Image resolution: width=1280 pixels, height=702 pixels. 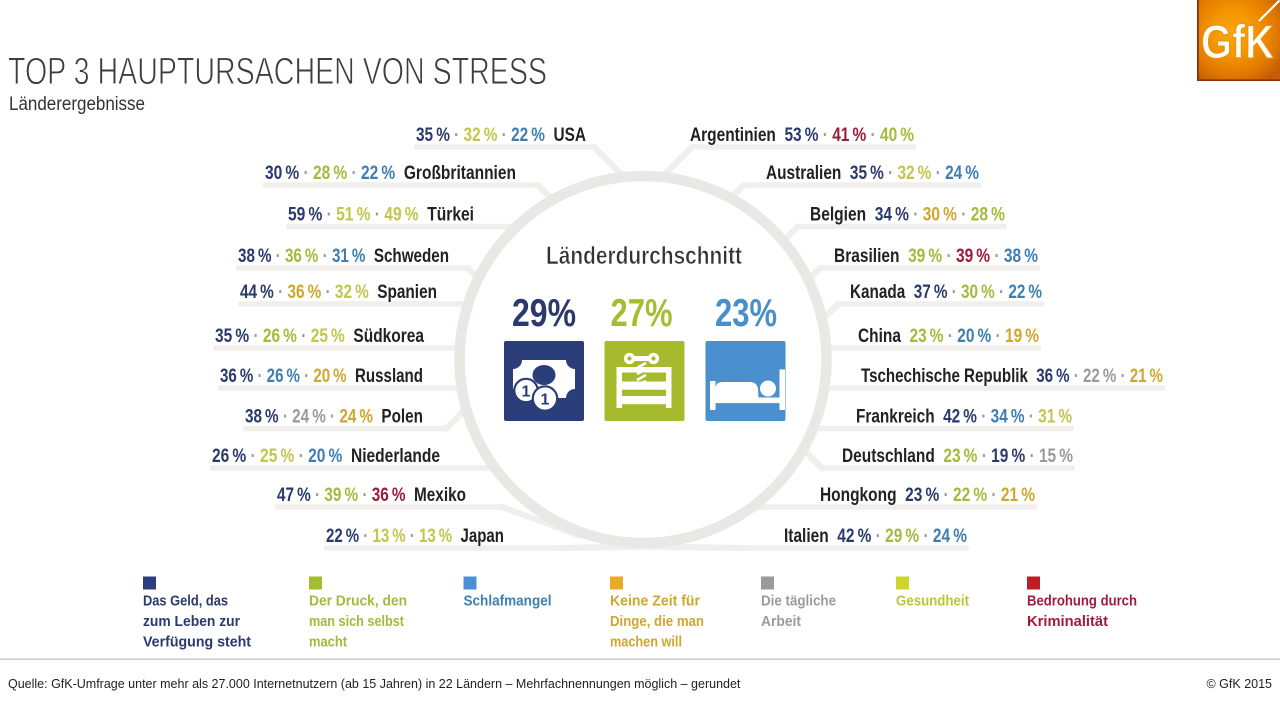 What do you see at coordinates (964, 416) in the screenshot?
I see `svg-text: Frankreich 42 % · 34 % · 31 %` at bounding box center [964, 416].